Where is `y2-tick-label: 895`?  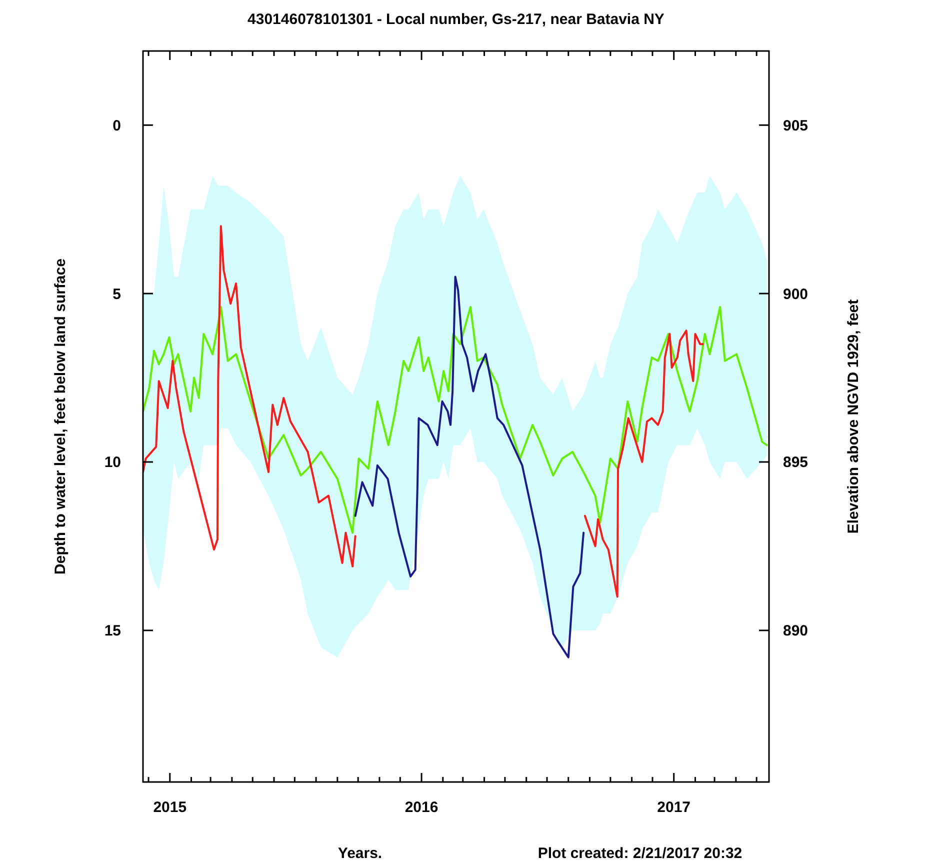
y2-tick-label: 895 is located at coordinates (795, 463).